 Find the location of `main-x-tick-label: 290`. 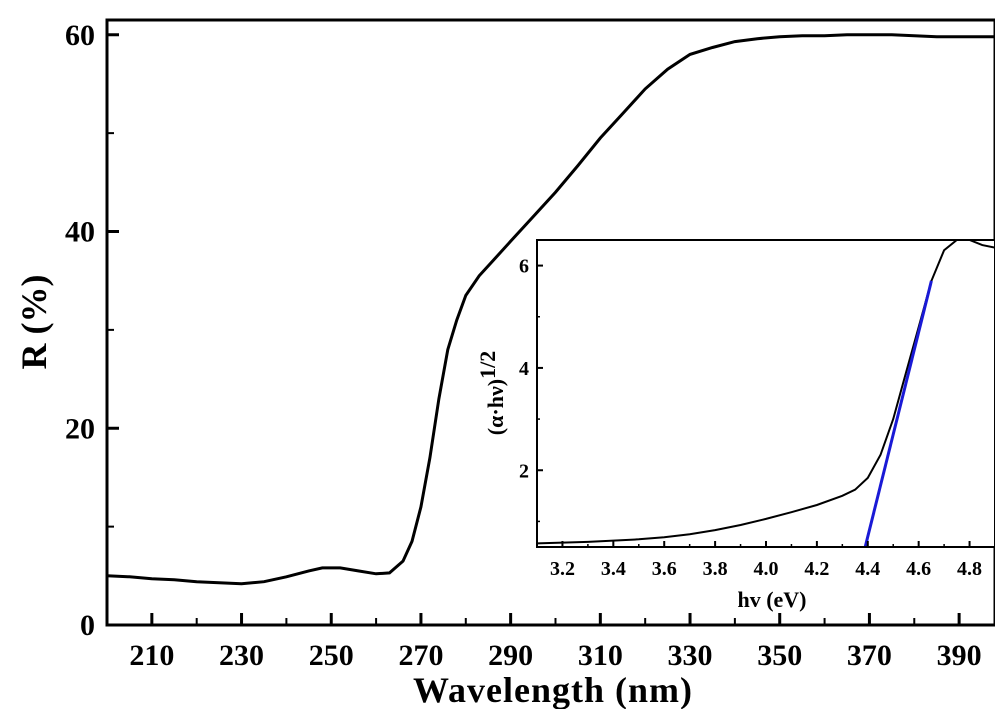

main-x-tick-label: 290 is located at coordinates (510, 655).